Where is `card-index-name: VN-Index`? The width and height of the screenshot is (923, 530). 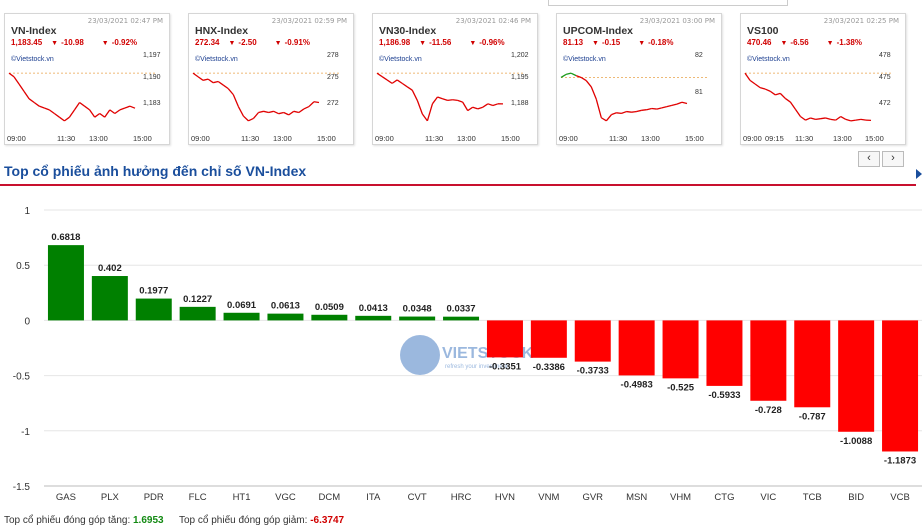 card-index-name: VN-Index is located at coordinates (34, 31).